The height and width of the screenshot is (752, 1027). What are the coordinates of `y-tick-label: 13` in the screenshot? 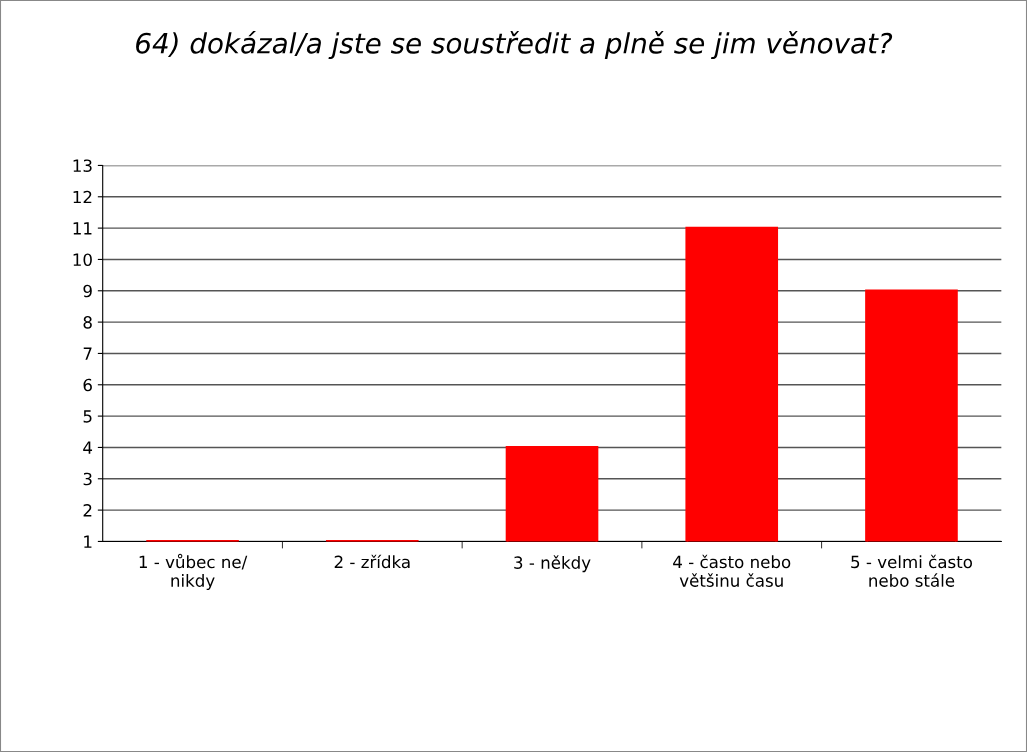 It's located at (82, 166).